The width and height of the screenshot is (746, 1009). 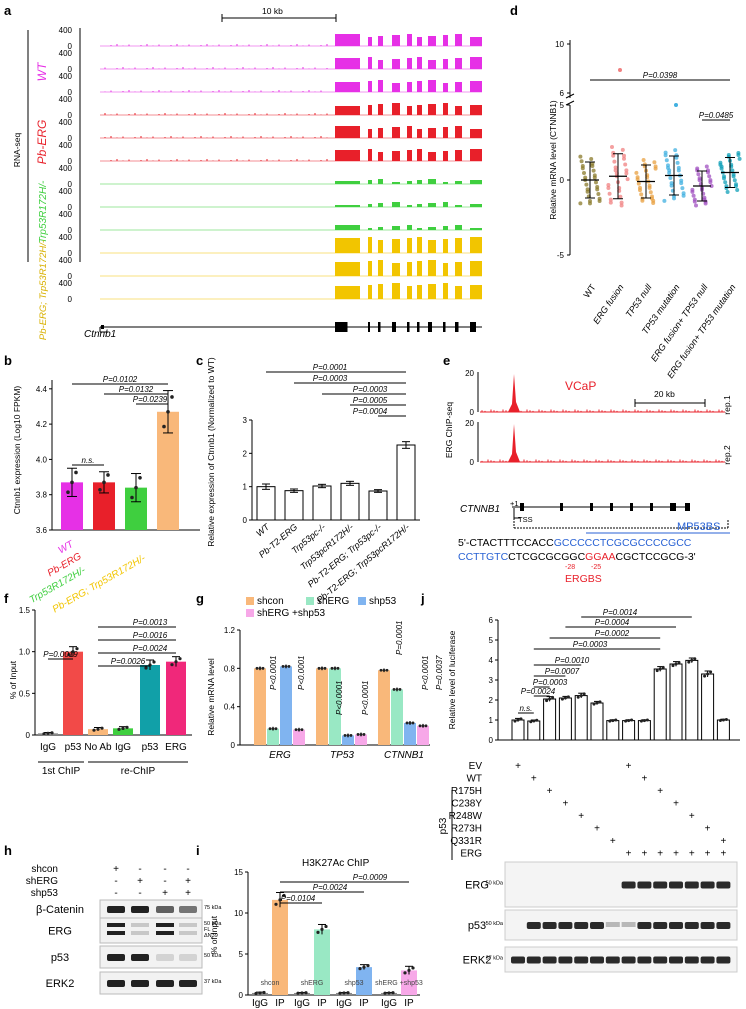 What do you see at coordinates (164, 881) in the screenshot?
I see `panel-h-sign: -` at bounding box center [164, 881].